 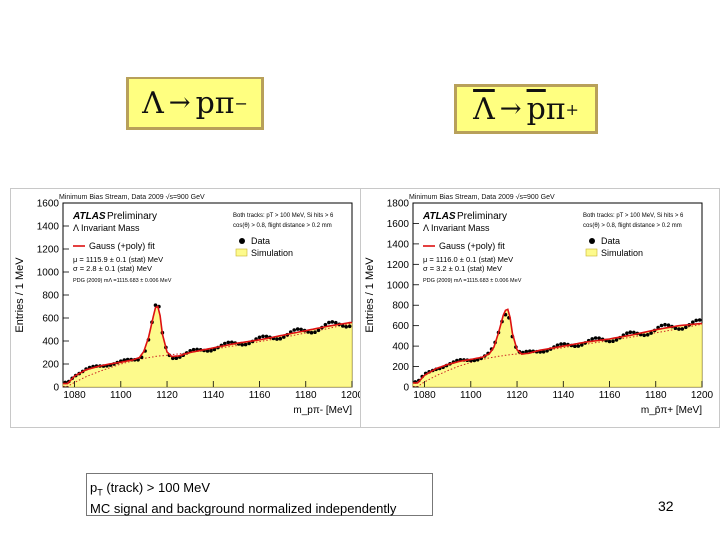 I want to click on note-pt-sub: T, so click(x=100, y=492).